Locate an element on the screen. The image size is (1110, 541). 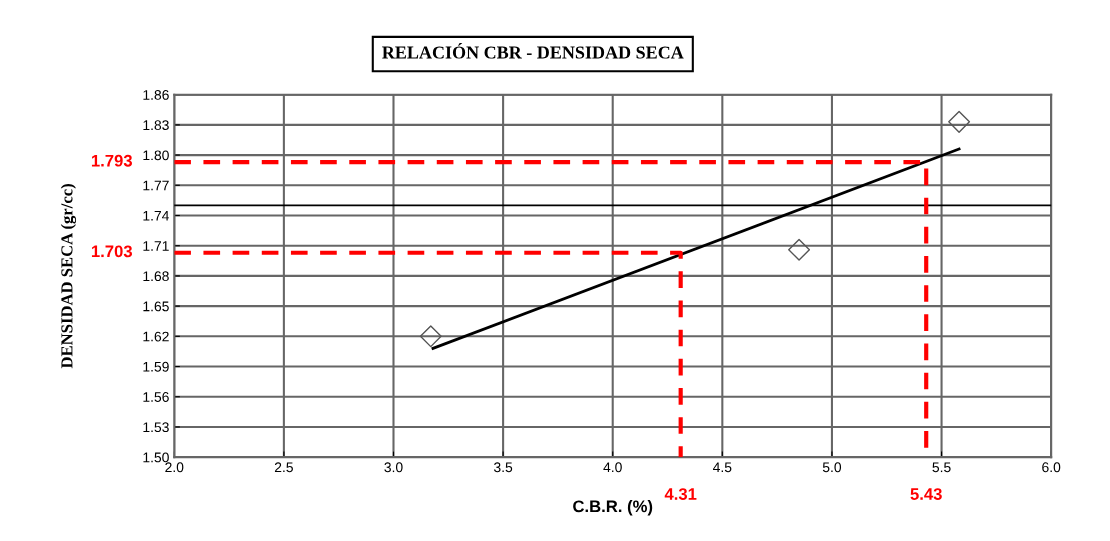
y-tick-label: 1.50 is located at coordinates (156, 457).